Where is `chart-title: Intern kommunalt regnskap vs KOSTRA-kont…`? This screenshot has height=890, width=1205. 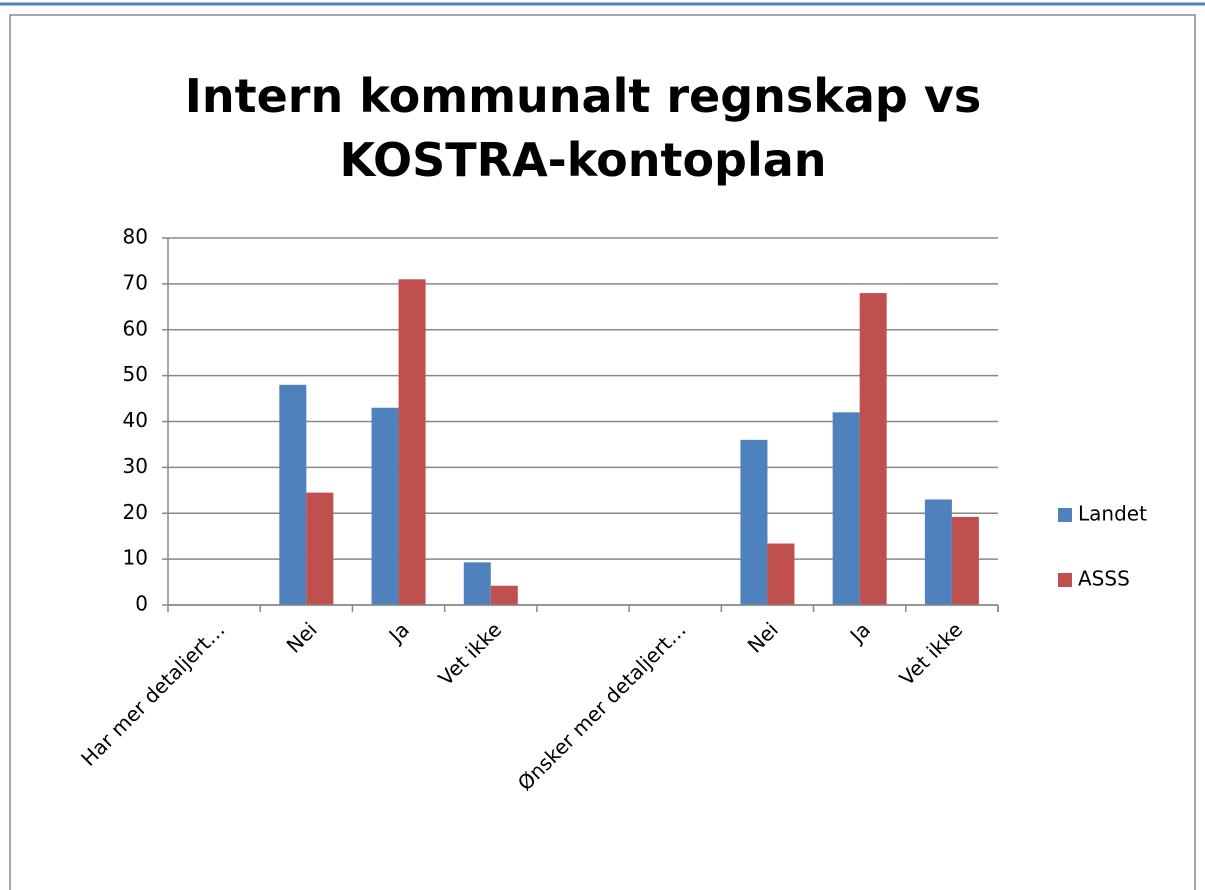 chart-title: Intern kommunalt regnskap vs KOSTRA-kont… is located at coordinates (583, 128).